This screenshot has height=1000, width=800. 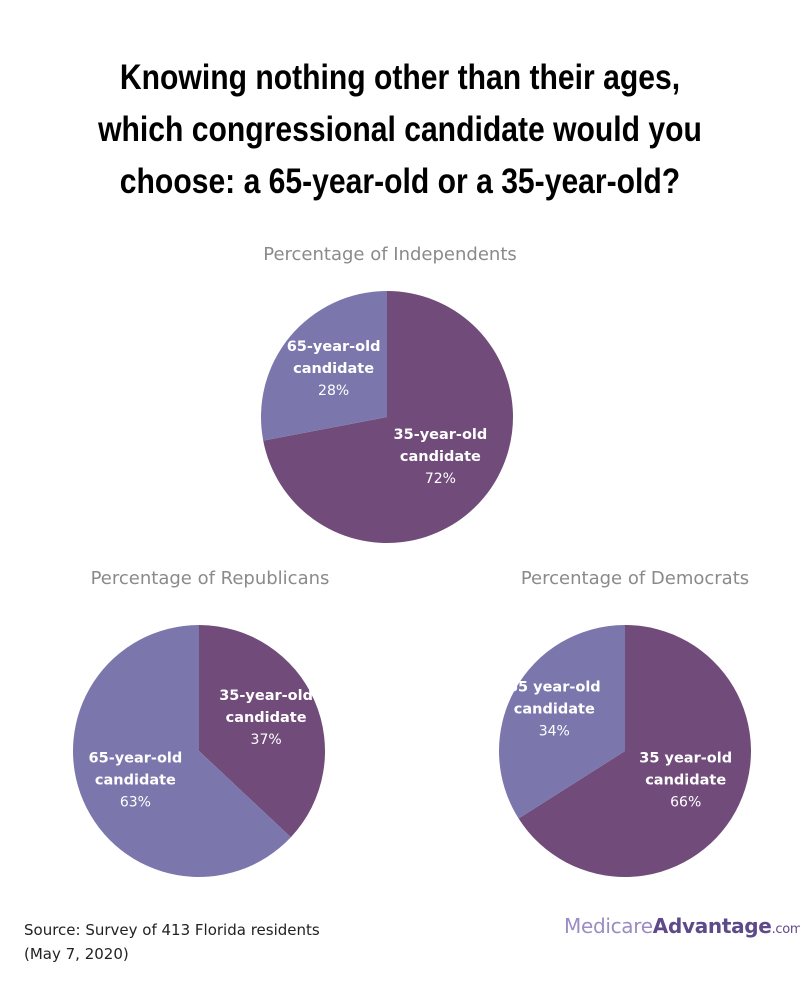 What do you see at coordinates (76, 954) in the screenshot?
I see `source-line-2: (May 7, 2020)` at bounding box center [76, 954].